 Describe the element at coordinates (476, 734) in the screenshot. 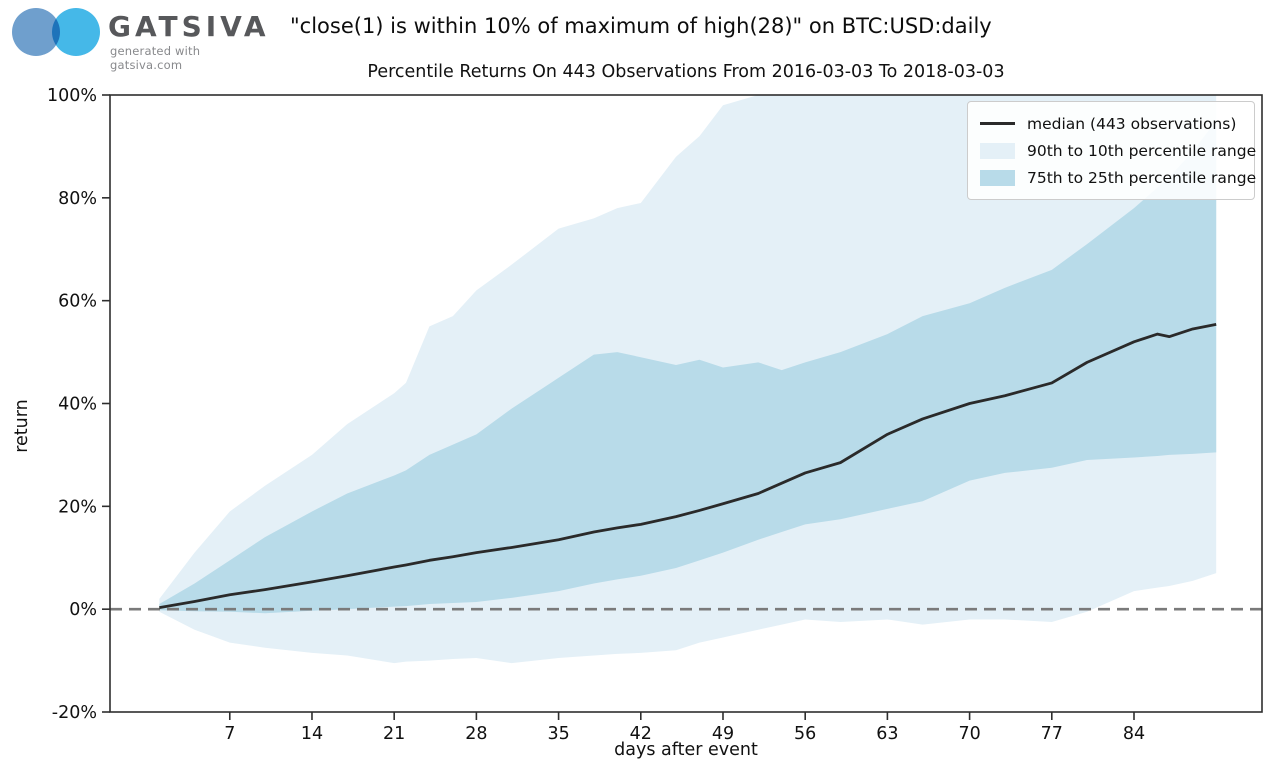

I see `x-tick-label: 28` at that location.